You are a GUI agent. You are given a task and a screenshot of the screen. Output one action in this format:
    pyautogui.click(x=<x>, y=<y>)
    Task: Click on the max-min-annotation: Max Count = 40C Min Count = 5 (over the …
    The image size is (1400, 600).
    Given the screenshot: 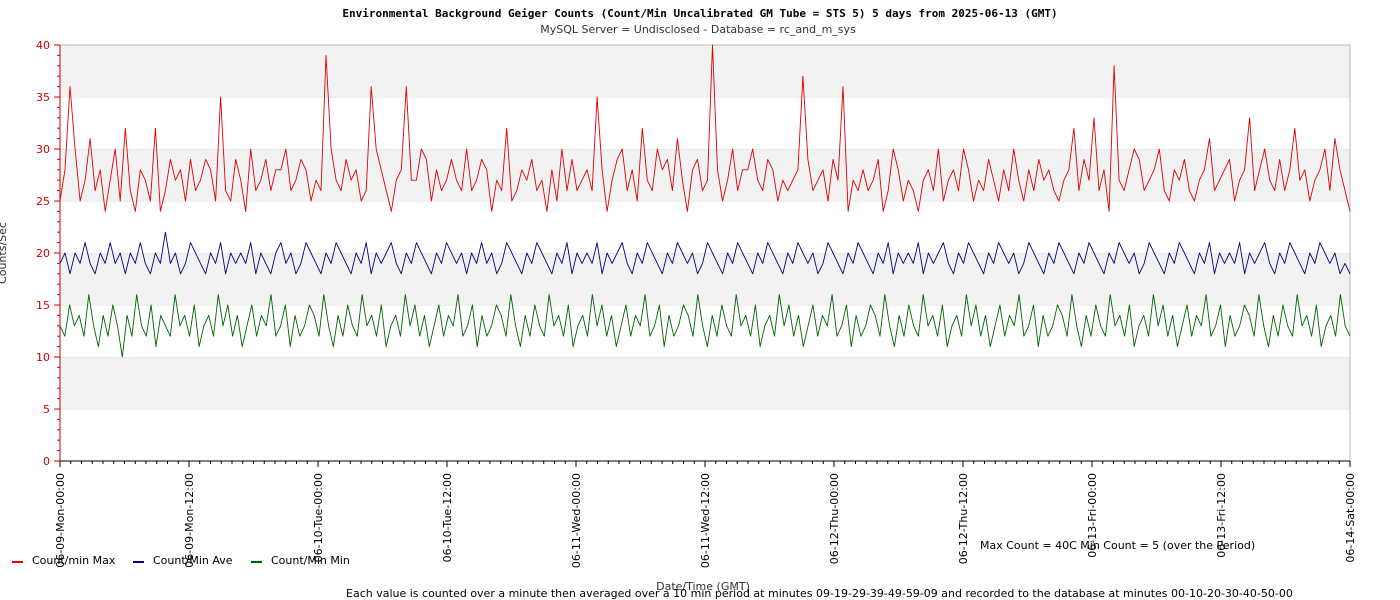 What is the action you would take?
    pyautogui.click(x=1117, y=545)
    